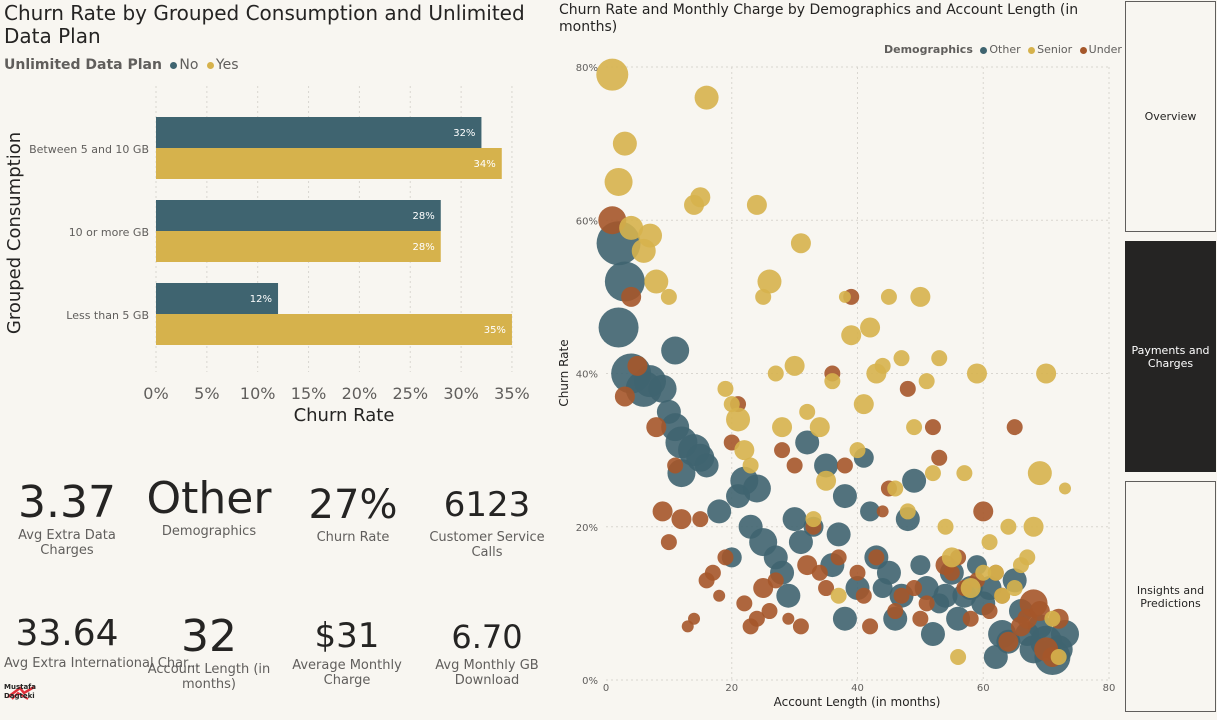 The height and width of the screenshot is (720, 1217). What do you see at coordinates (1005, 49) in the screenshot?
I see `scatter-legend-other: Other` at bounding box center [1005, 49].